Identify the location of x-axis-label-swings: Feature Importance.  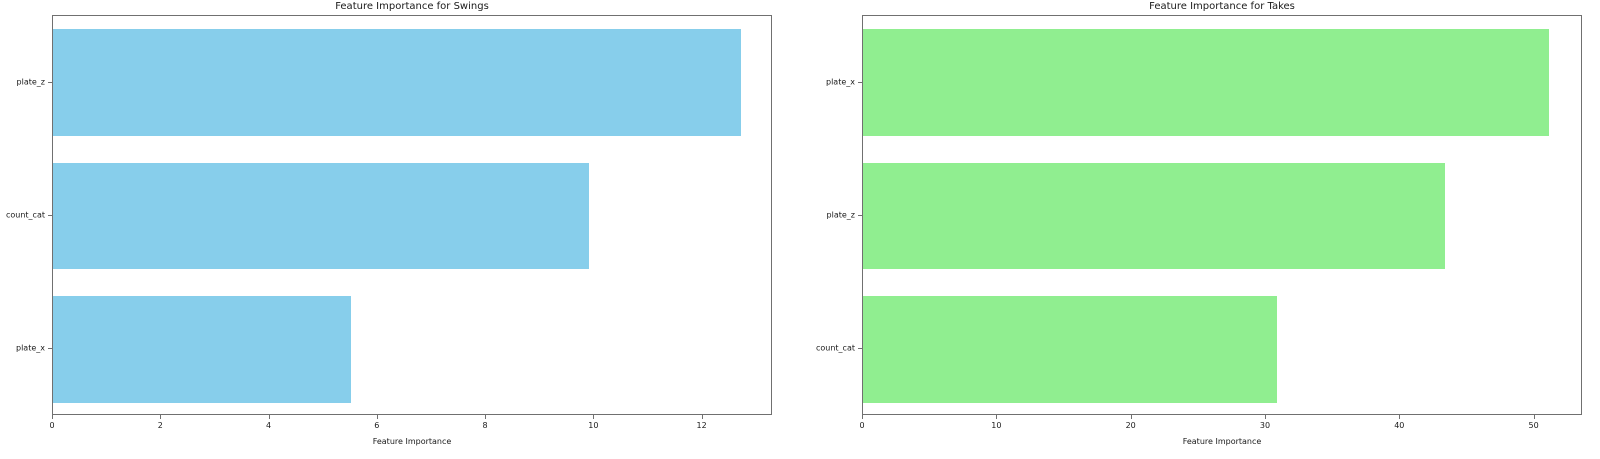
(412, 441).